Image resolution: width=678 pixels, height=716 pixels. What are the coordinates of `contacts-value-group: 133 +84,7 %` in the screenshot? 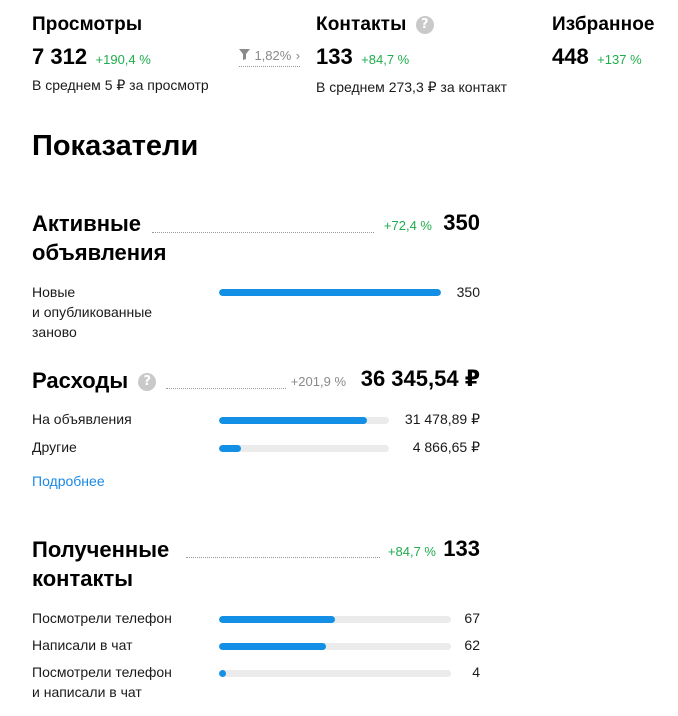 It's located at (362, 57).